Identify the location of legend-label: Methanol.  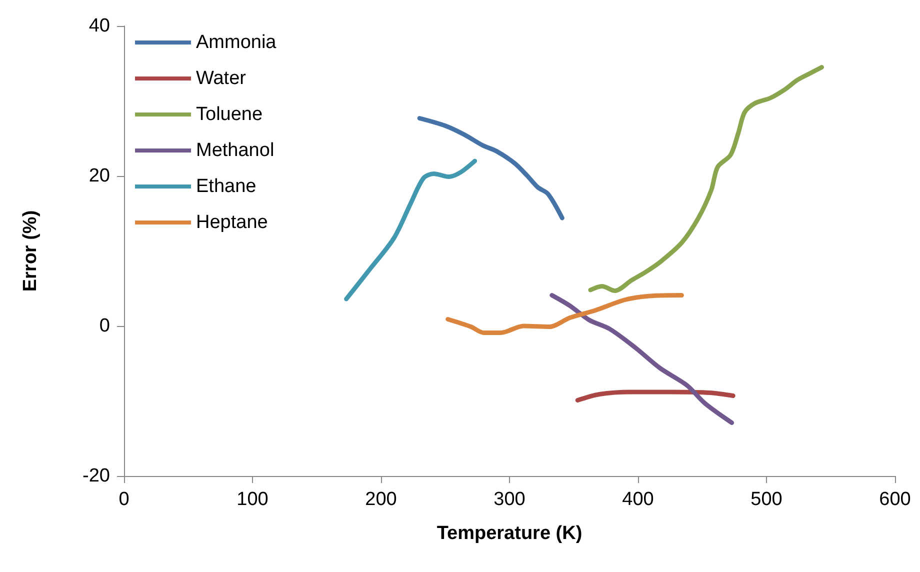
(235, 150).